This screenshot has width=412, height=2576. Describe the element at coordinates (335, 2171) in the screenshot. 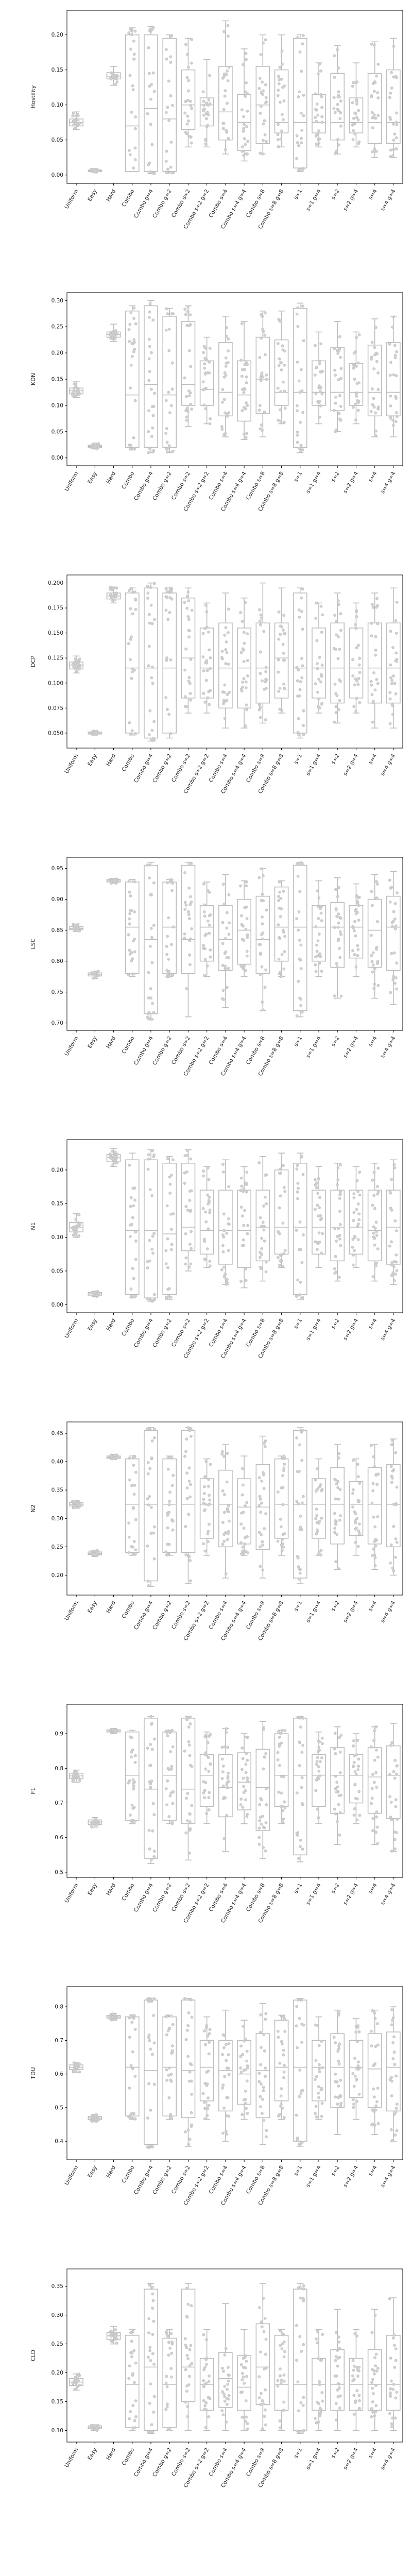

I see `x-tick-label: s=2` at that location.